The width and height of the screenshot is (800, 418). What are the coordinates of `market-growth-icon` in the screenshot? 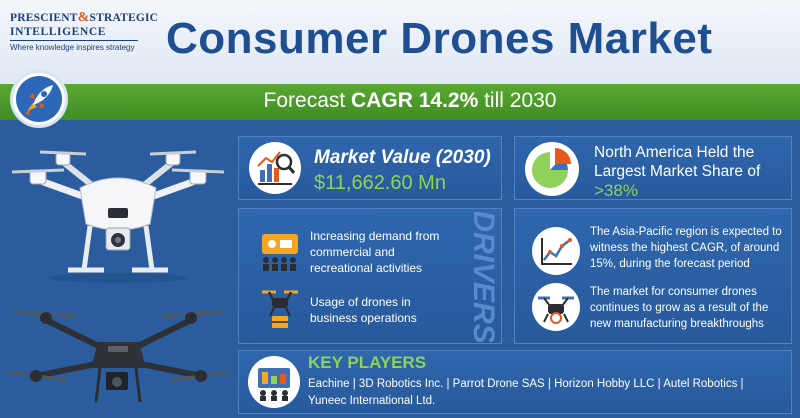 It's located at (275, 168).